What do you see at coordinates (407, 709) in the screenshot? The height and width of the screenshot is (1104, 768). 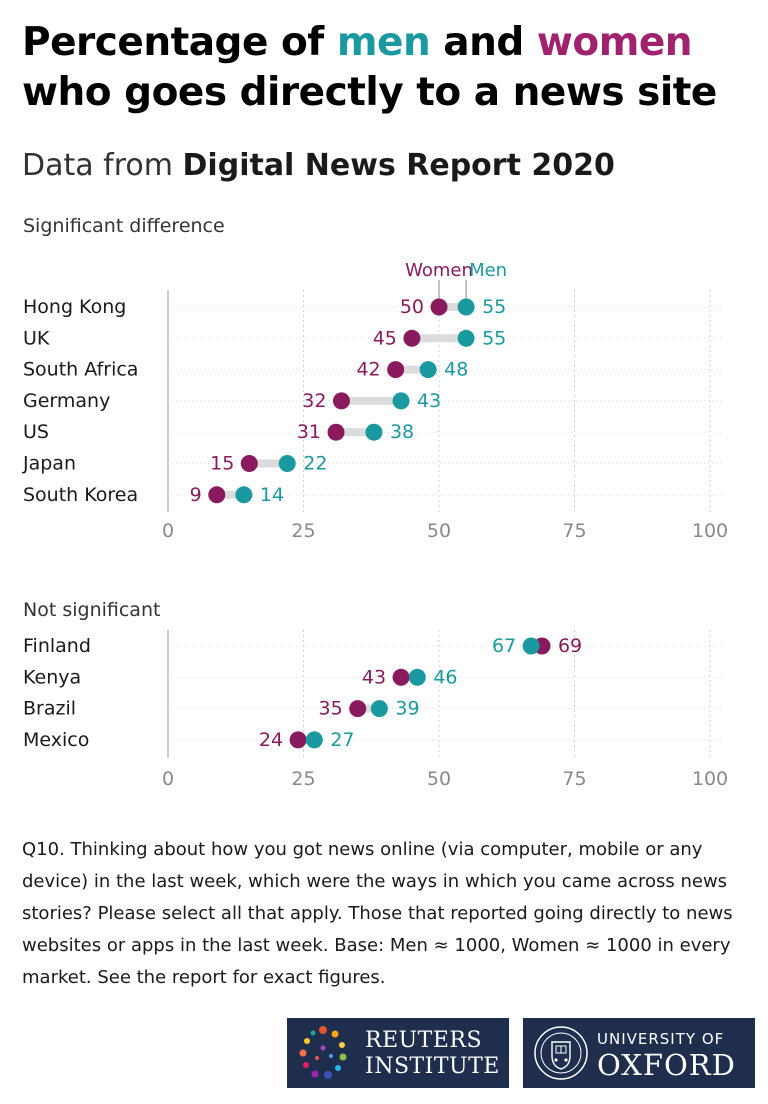 I see `value-label-men: 39` at bounding box center [407, 709].